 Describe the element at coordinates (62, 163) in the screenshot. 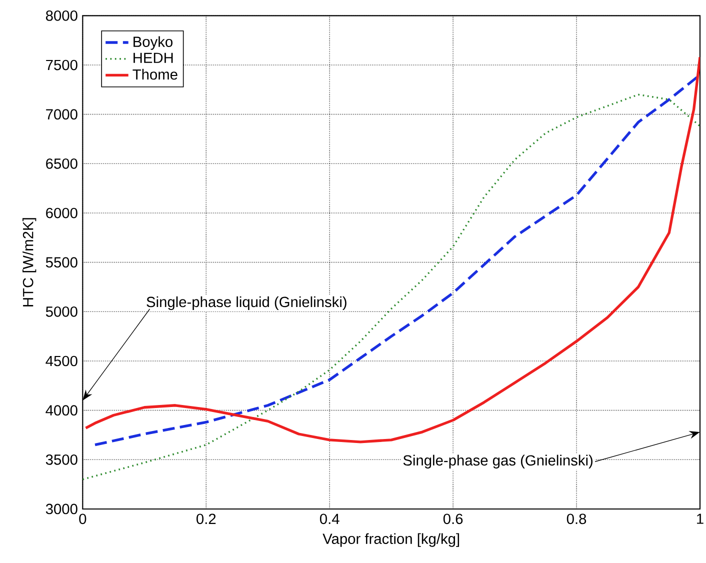

I see `y-tick-label: 6500` at that location.